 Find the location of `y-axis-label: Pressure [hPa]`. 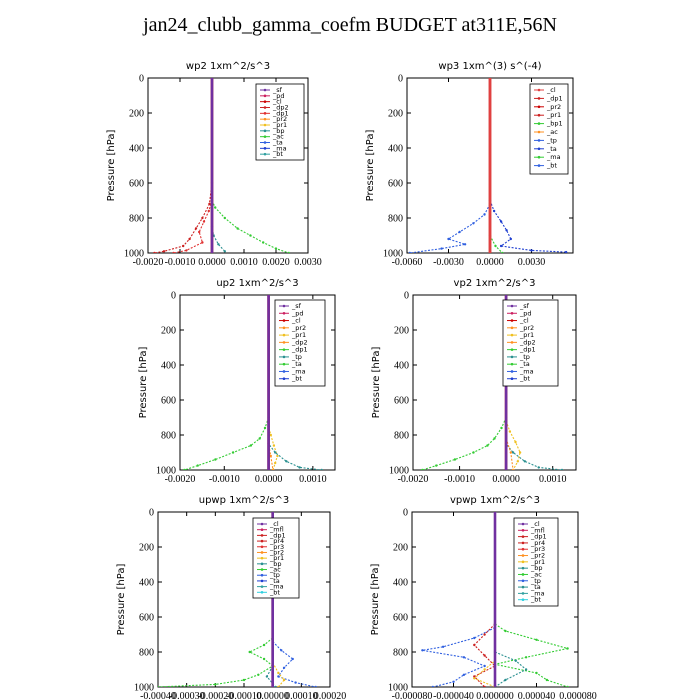

y-axis-label: Pressure [hPa] is located at coordinates (370, 166).